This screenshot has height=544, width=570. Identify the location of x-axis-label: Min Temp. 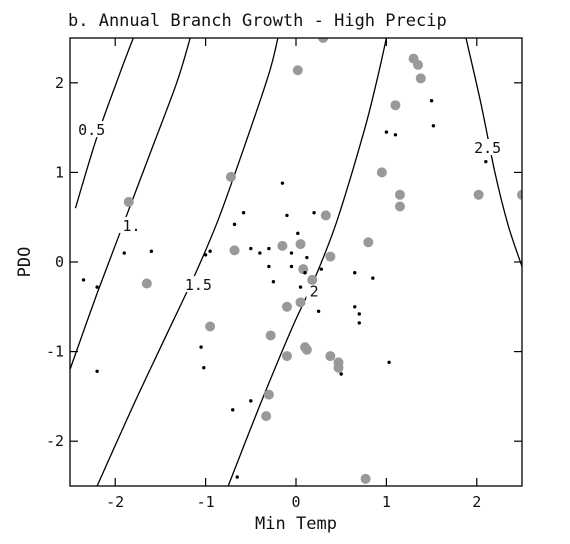
(296, 524).